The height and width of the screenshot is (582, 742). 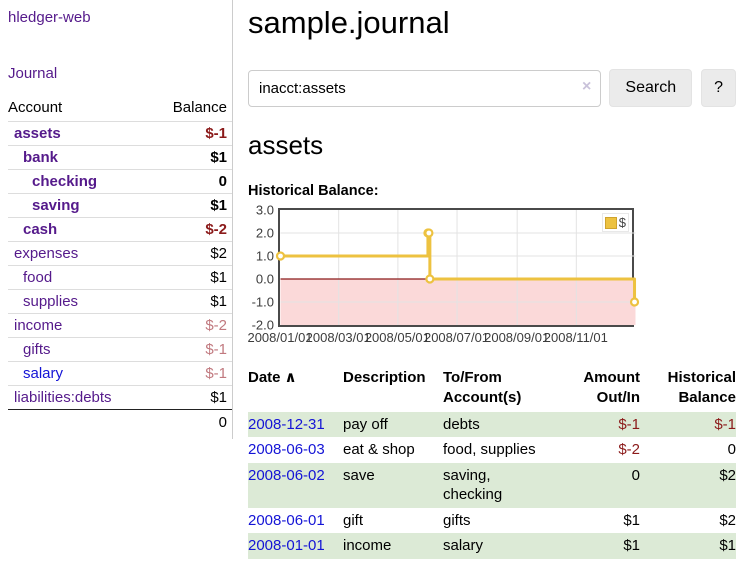 What do you see at coordinates (461, 424) in the screenshot?
I see `transaction-accounts: debts` at bounding box center [461, 424].